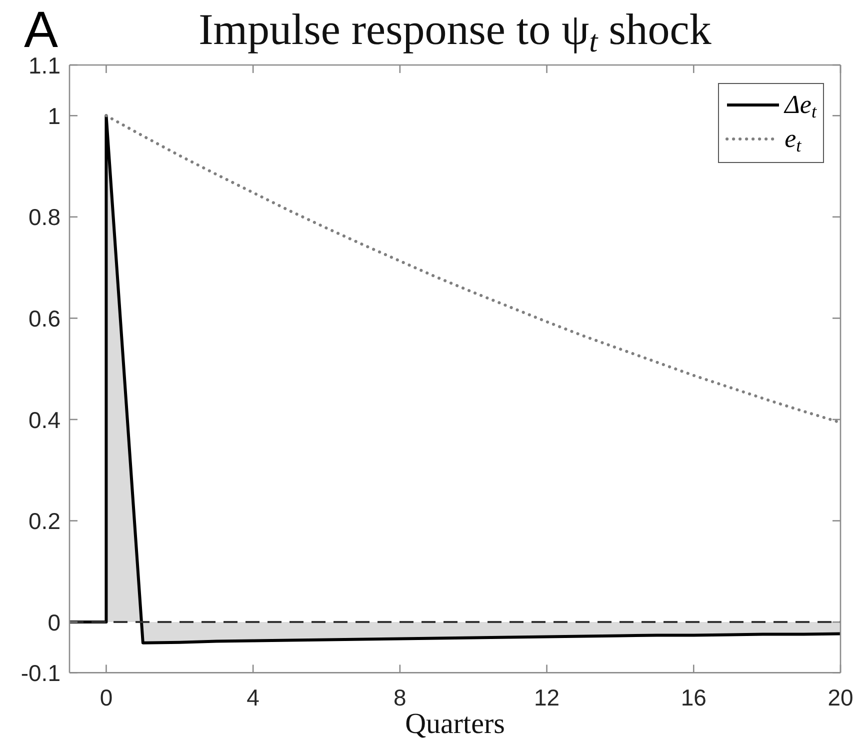  I want to click on chart-title: Impulse response to ψ$_{t}$ shock, so click(455, 32).